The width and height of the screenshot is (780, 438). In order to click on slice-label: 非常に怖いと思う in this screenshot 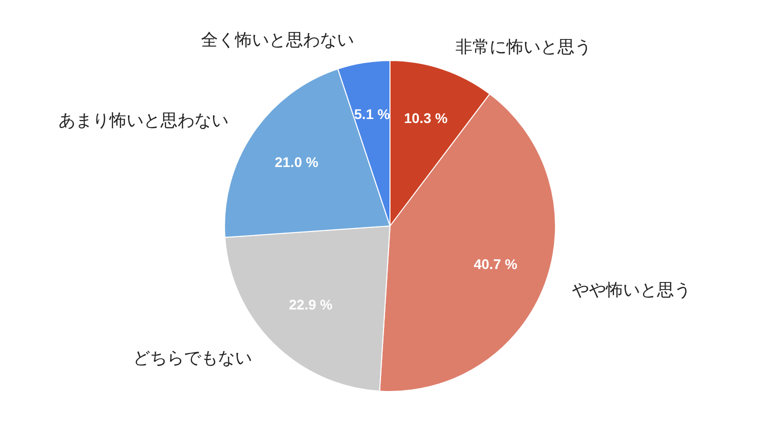, I will do `click(524, 48)`.